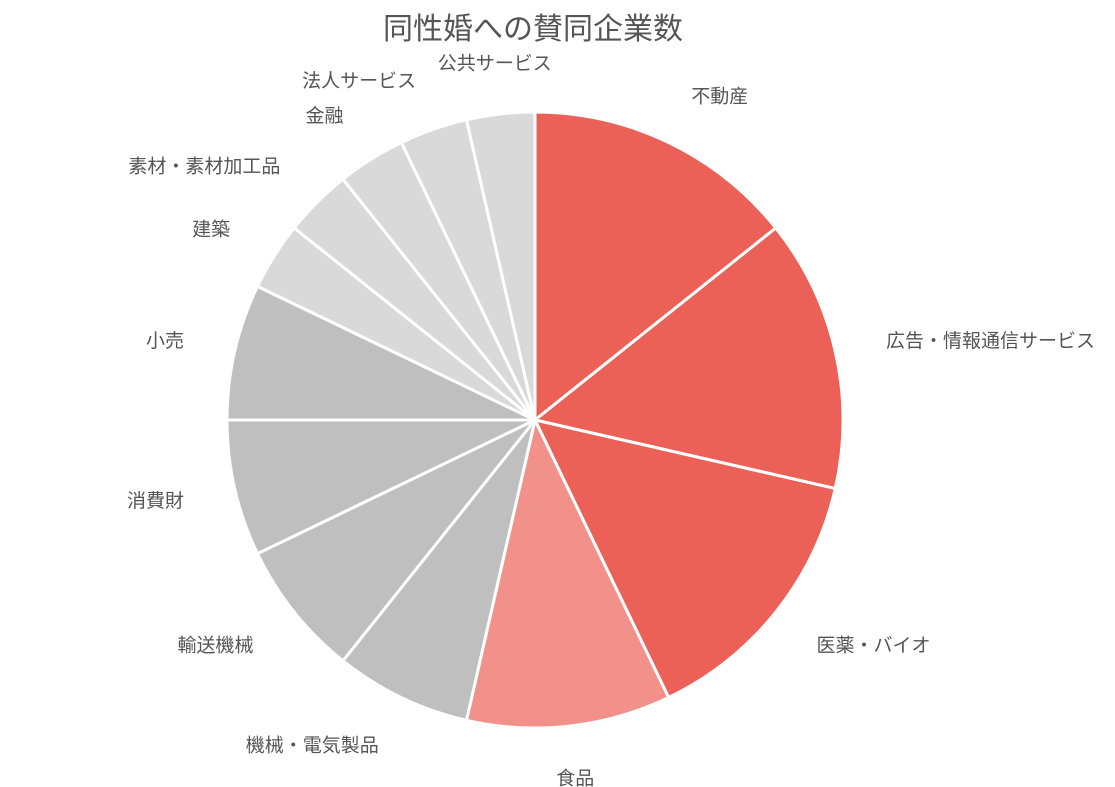  What do you see at coordinates (575, 777) in the screenshot?
I see `slice-label: 食品` at bounding box center [575, 777].